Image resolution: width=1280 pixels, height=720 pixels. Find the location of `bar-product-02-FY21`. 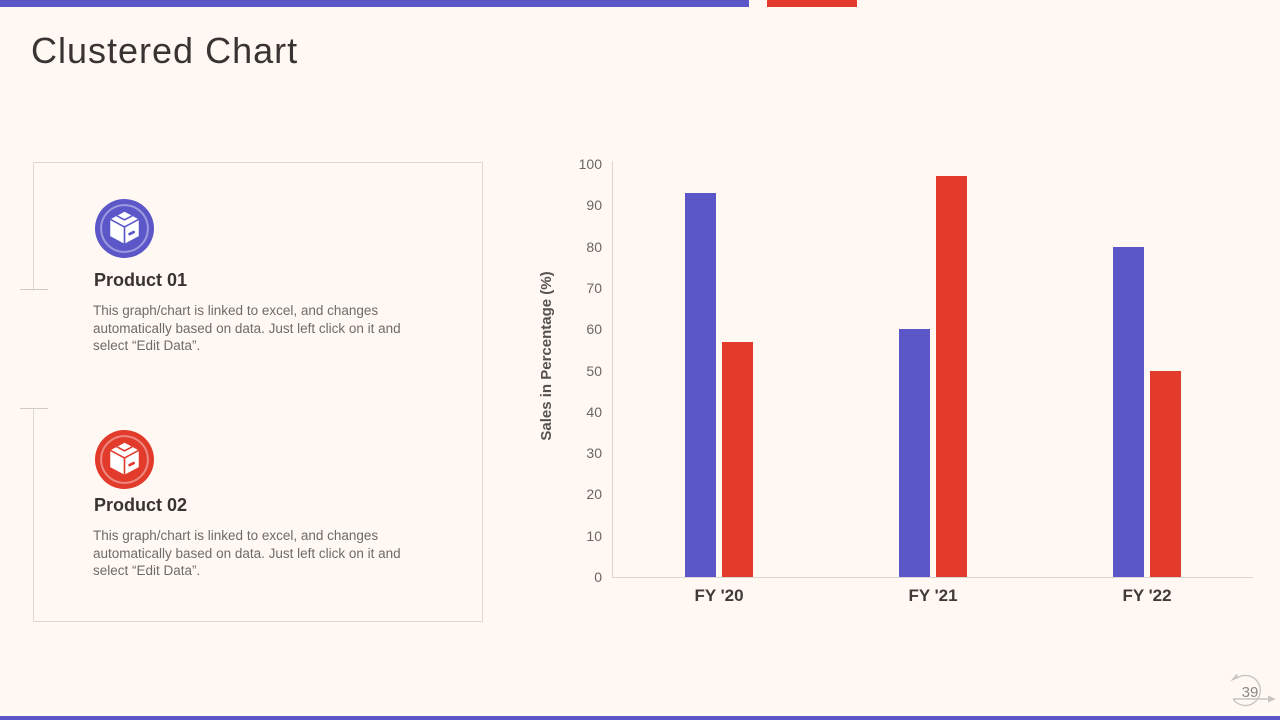

bar-product-02-FY21 is located at coordinates (951, 376).